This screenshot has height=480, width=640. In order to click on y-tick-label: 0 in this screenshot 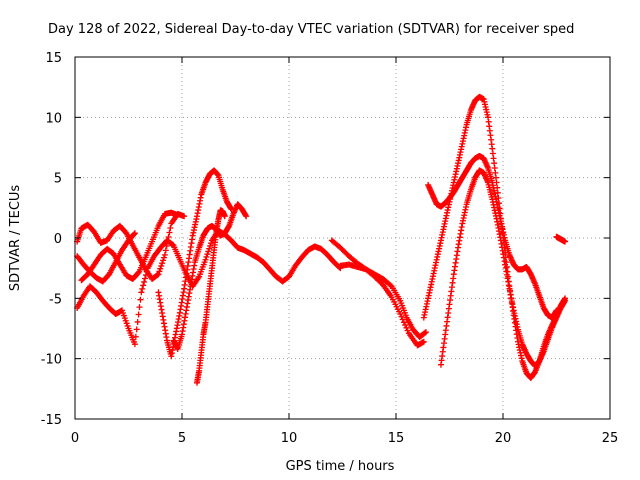, I will do `click(58, 239)`.